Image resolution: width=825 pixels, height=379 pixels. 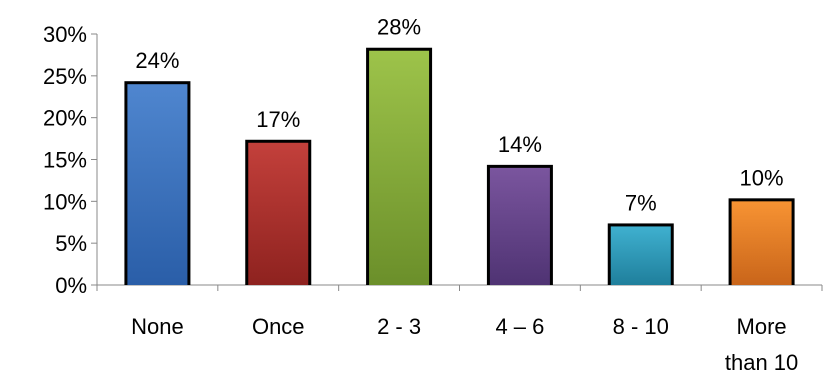 I want to click on x-tick-label: More than 10, so click(x=761, y=344).